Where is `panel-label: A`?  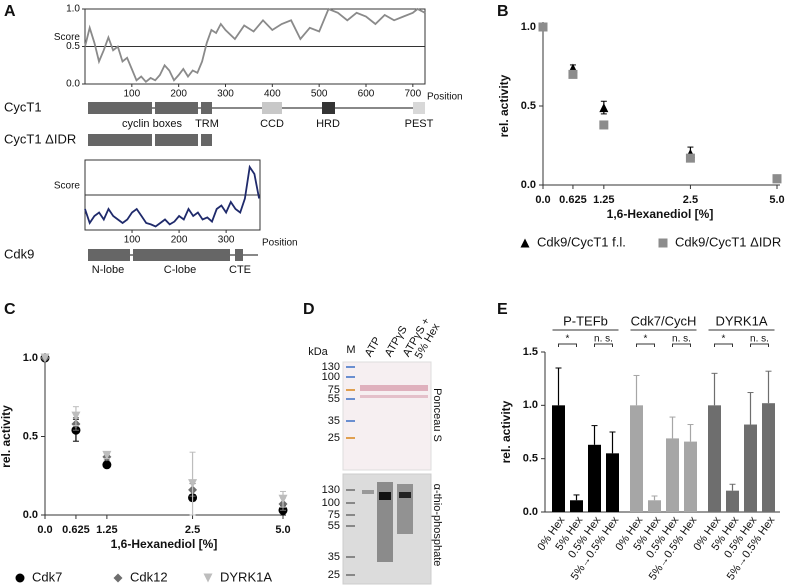
panel-label: A is located at coordinates (10, 11).